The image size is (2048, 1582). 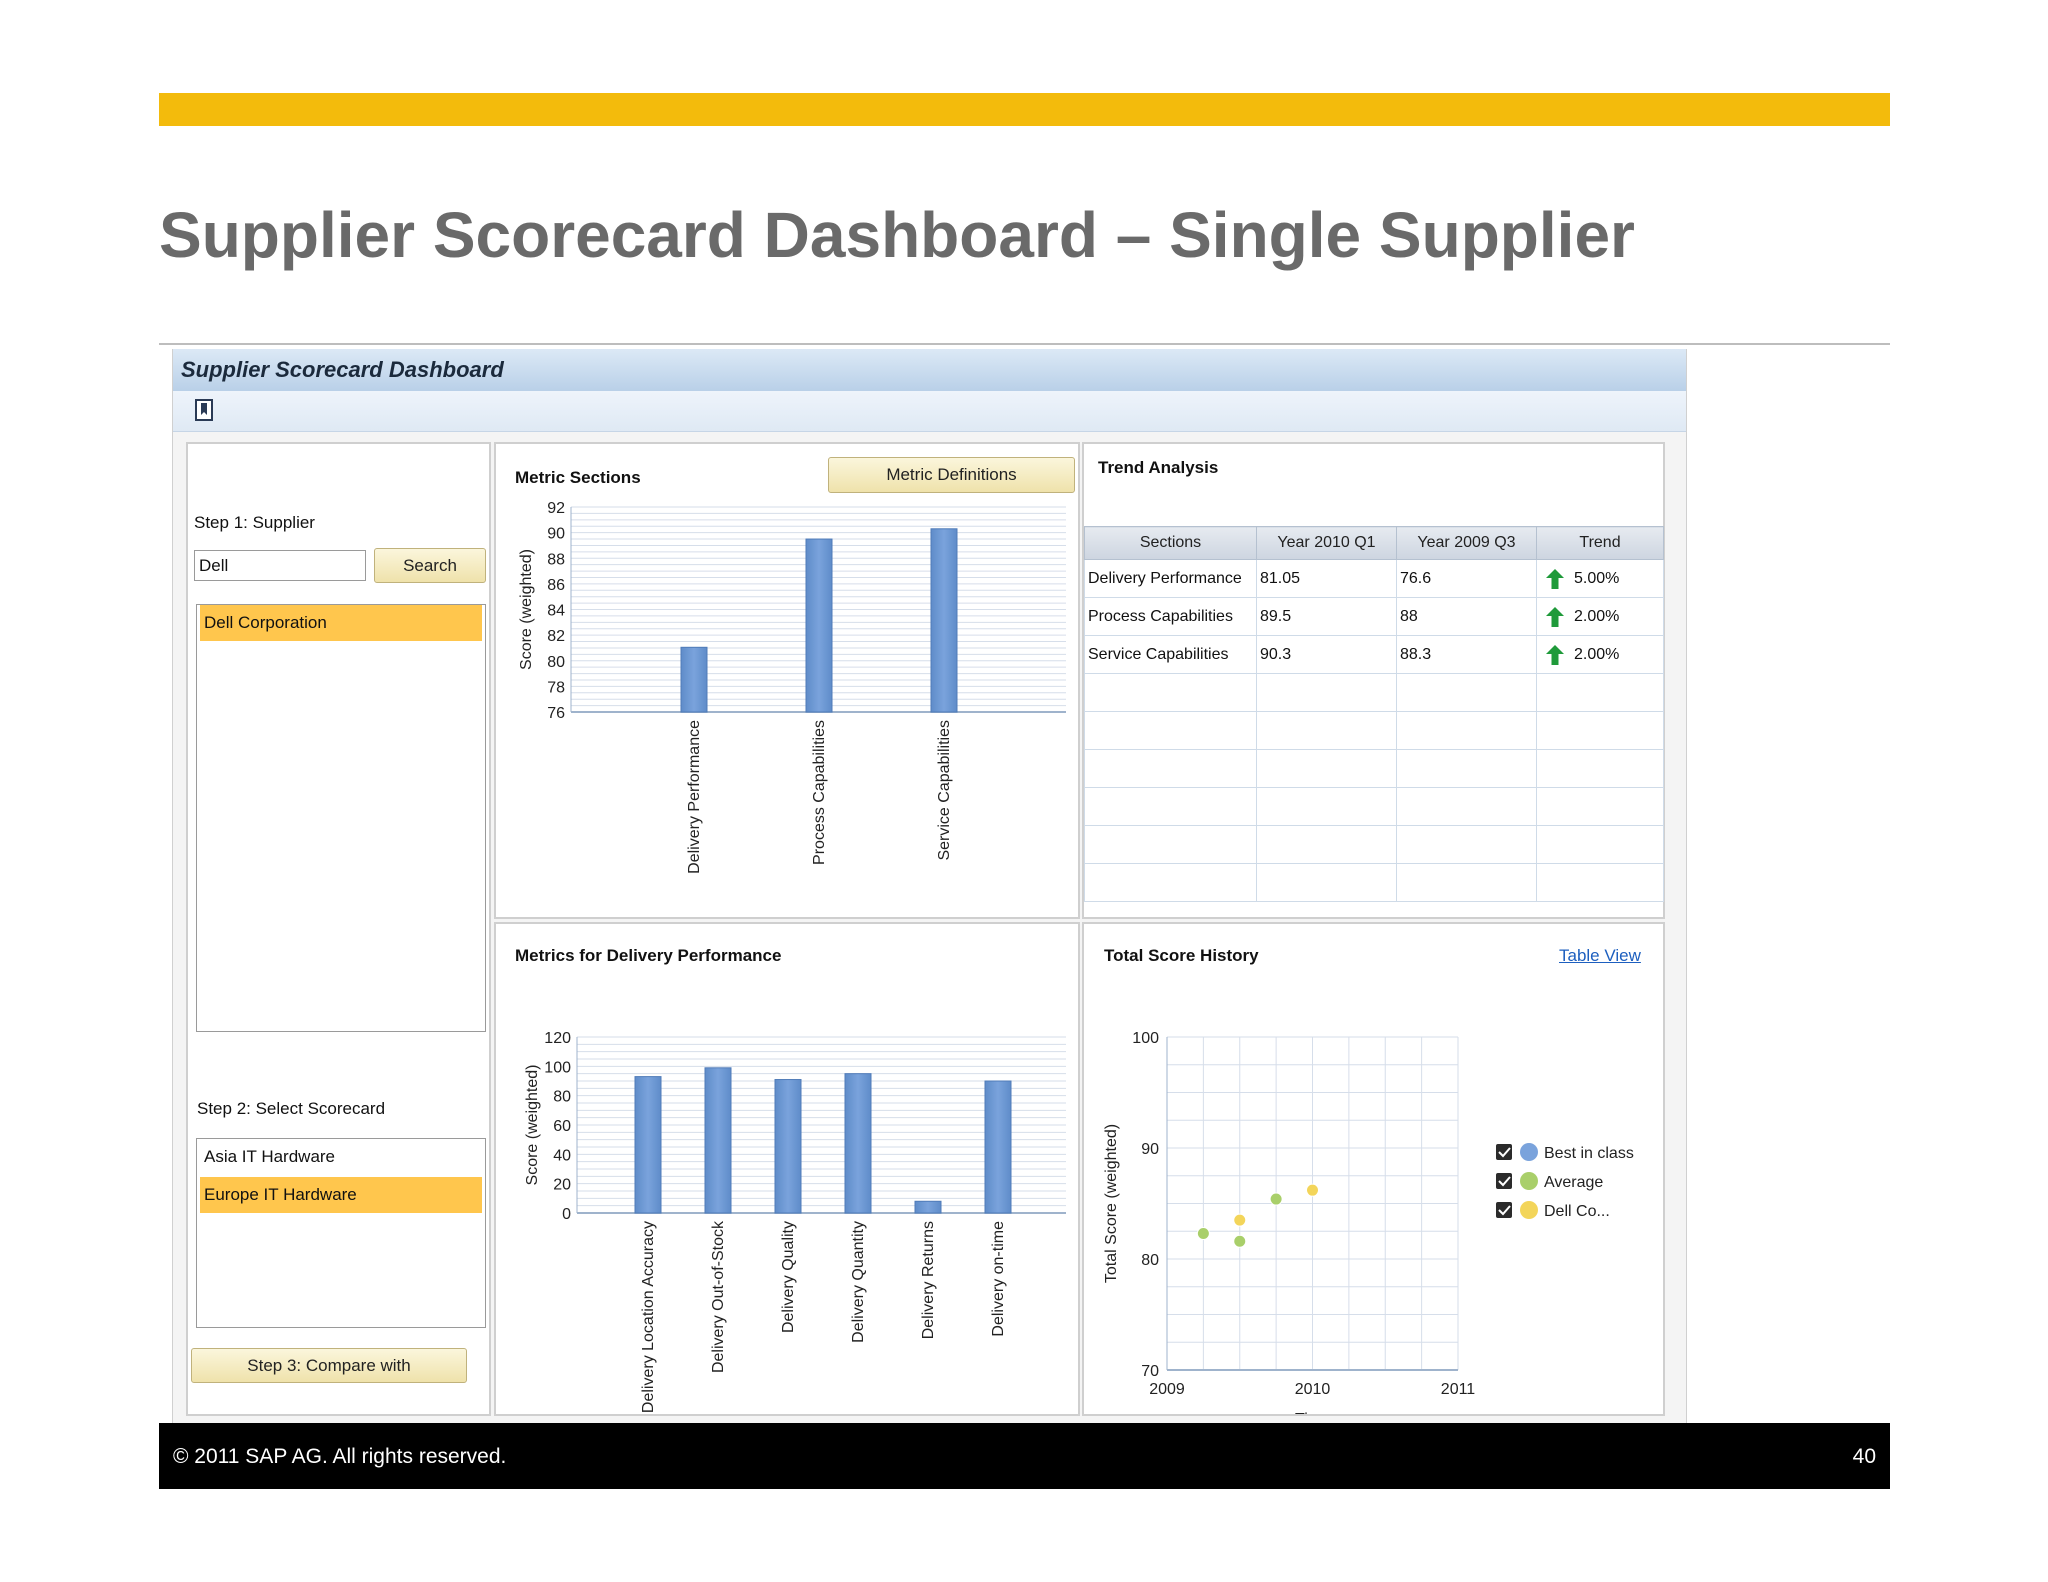 I want to click on y-tick-label: 78, so click(x=556, y=687).